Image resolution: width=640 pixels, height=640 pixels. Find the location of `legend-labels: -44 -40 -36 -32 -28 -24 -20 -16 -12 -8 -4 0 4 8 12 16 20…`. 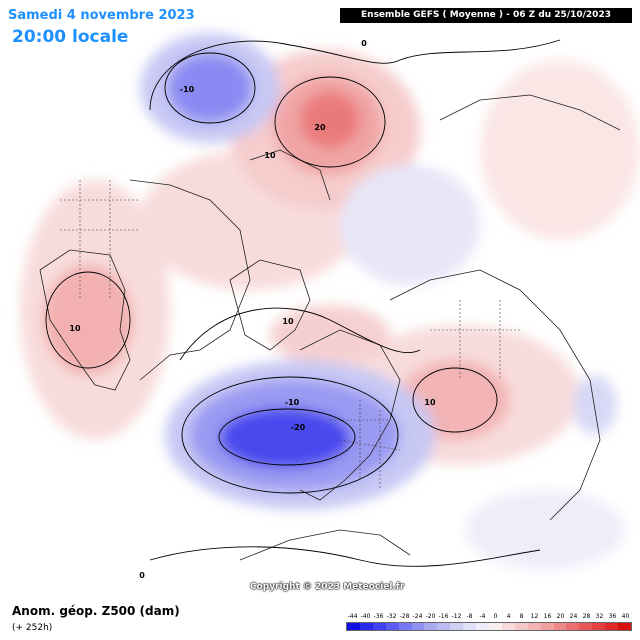

legend-labels: -44 -40 -36 -32 -28 -24 -20 -16 -12 -8 -4 0 4 8 12 16 20… is located at coordinates (489, 617).